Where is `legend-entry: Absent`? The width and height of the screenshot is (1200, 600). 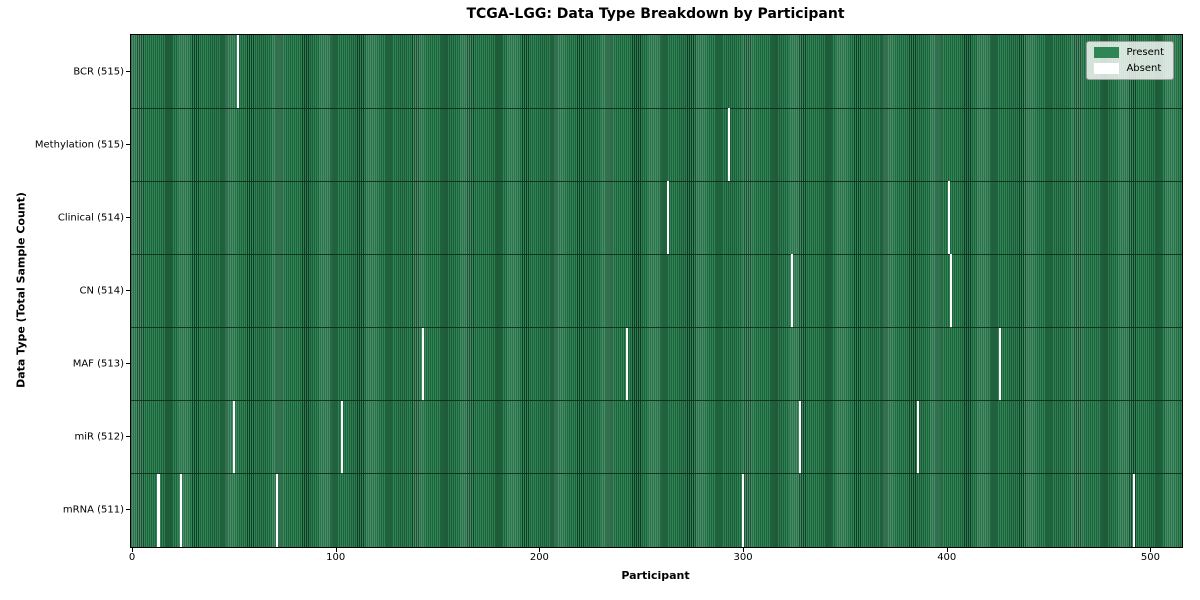 legend-entry: Absent is located at coordinates (1129, 68).